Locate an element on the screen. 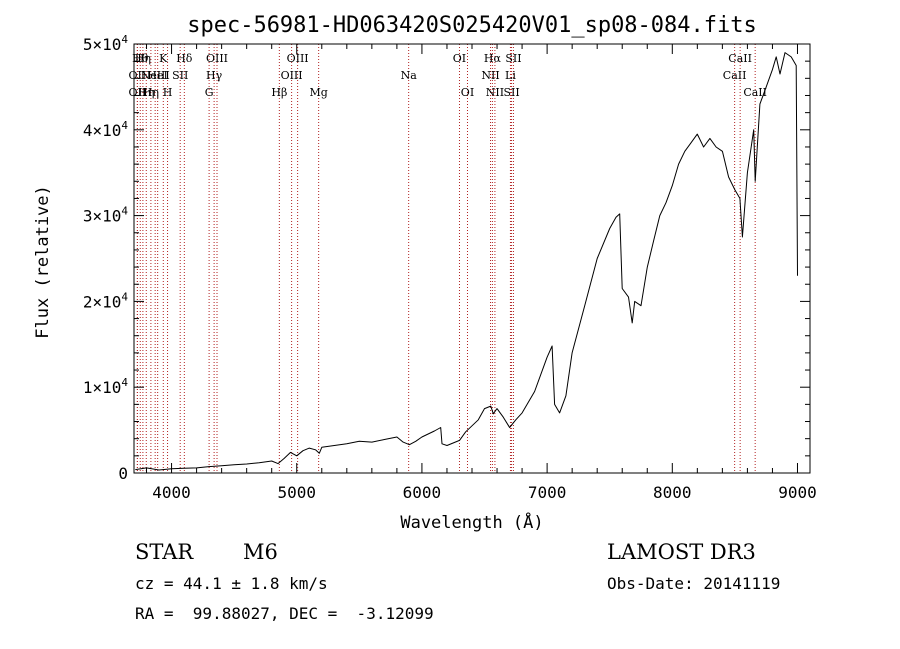 This screenshot has width=900, height=649. line-label-10: SII is located at coordinates (180, 75).